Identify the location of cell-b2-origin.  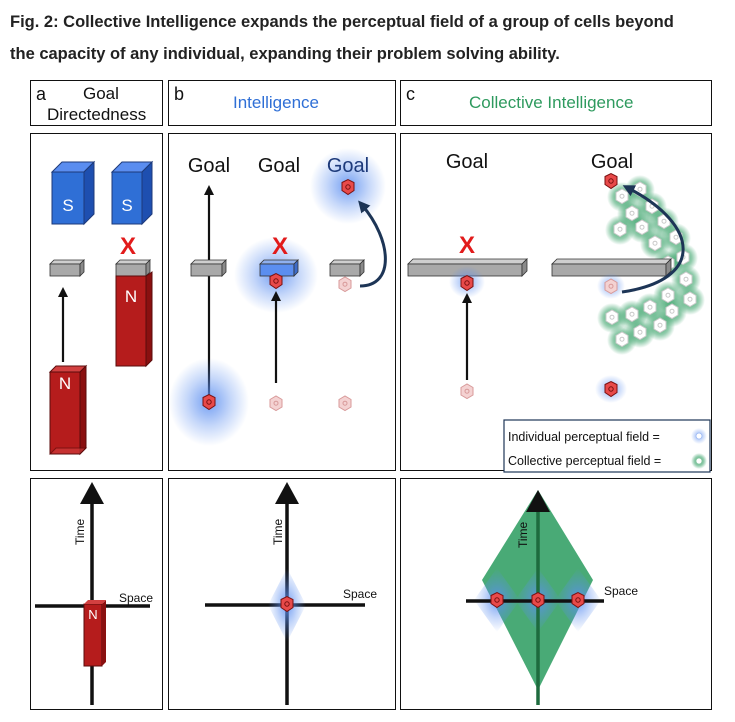
(276, 403).